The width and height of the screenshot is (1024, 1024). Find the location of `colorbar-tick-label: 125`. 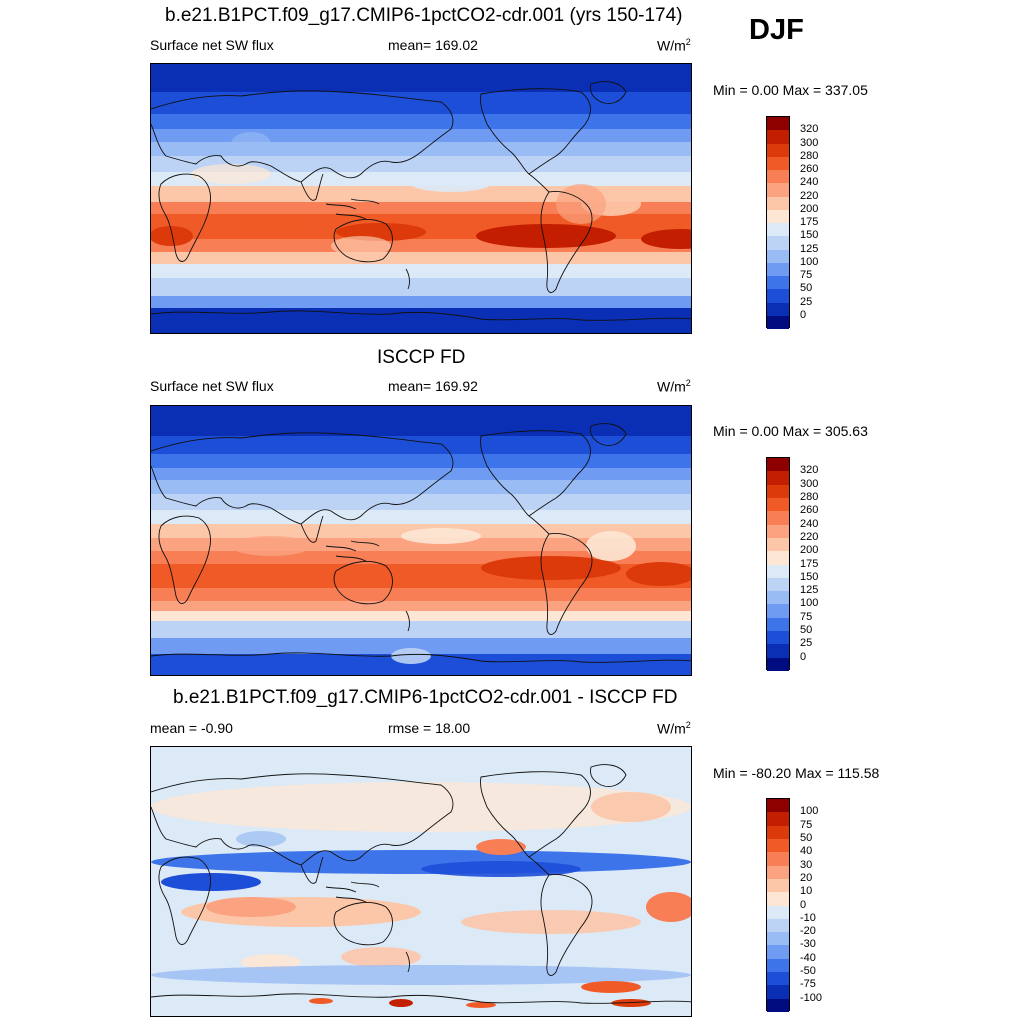

colorbar-tick-label: 125 is located at coordinates (809, 248).